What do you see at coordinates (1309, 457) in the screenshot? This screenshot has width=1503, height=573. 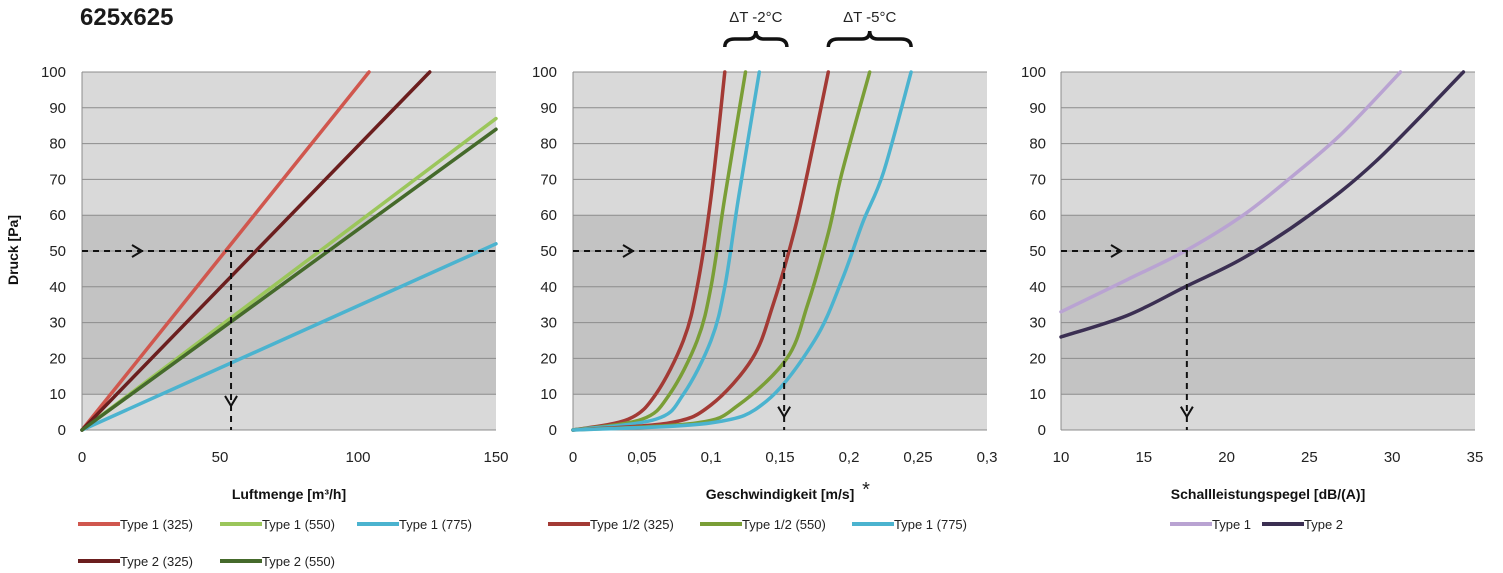 I see `x-tick-label: 25` at bounding box center [1309, 457].